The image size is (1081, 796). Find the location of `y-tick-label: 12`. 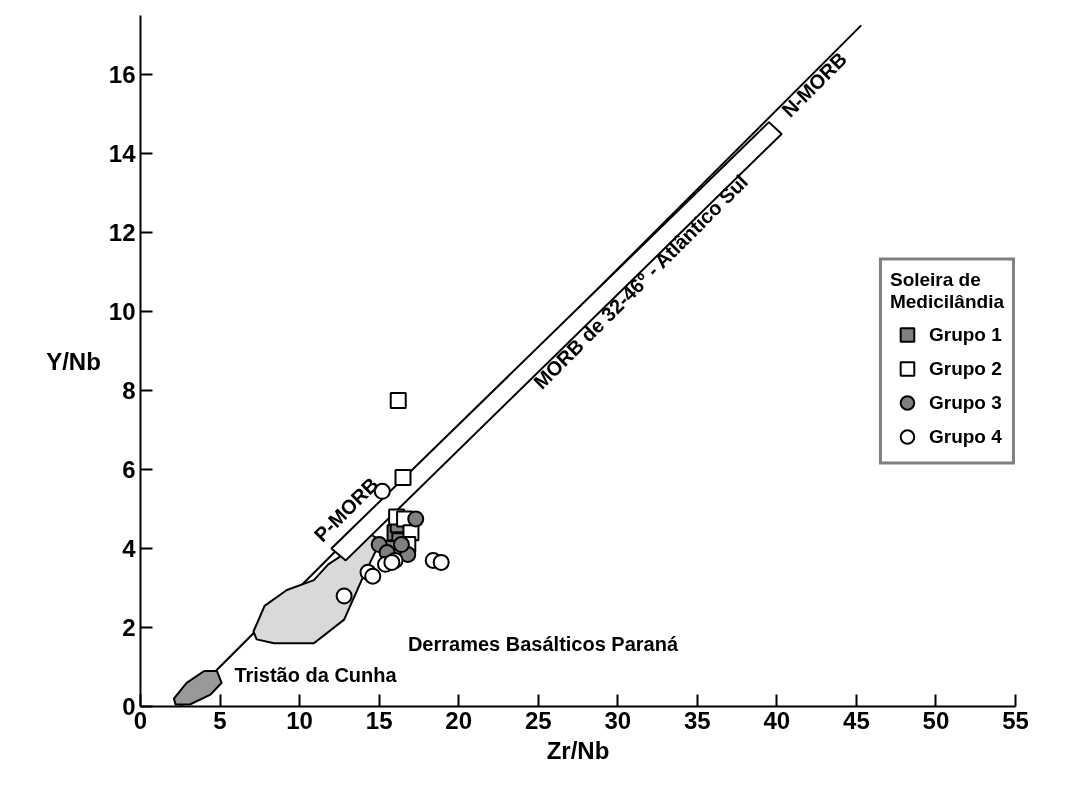

y-tick-label: 12 is located at coordinates (122, 233).